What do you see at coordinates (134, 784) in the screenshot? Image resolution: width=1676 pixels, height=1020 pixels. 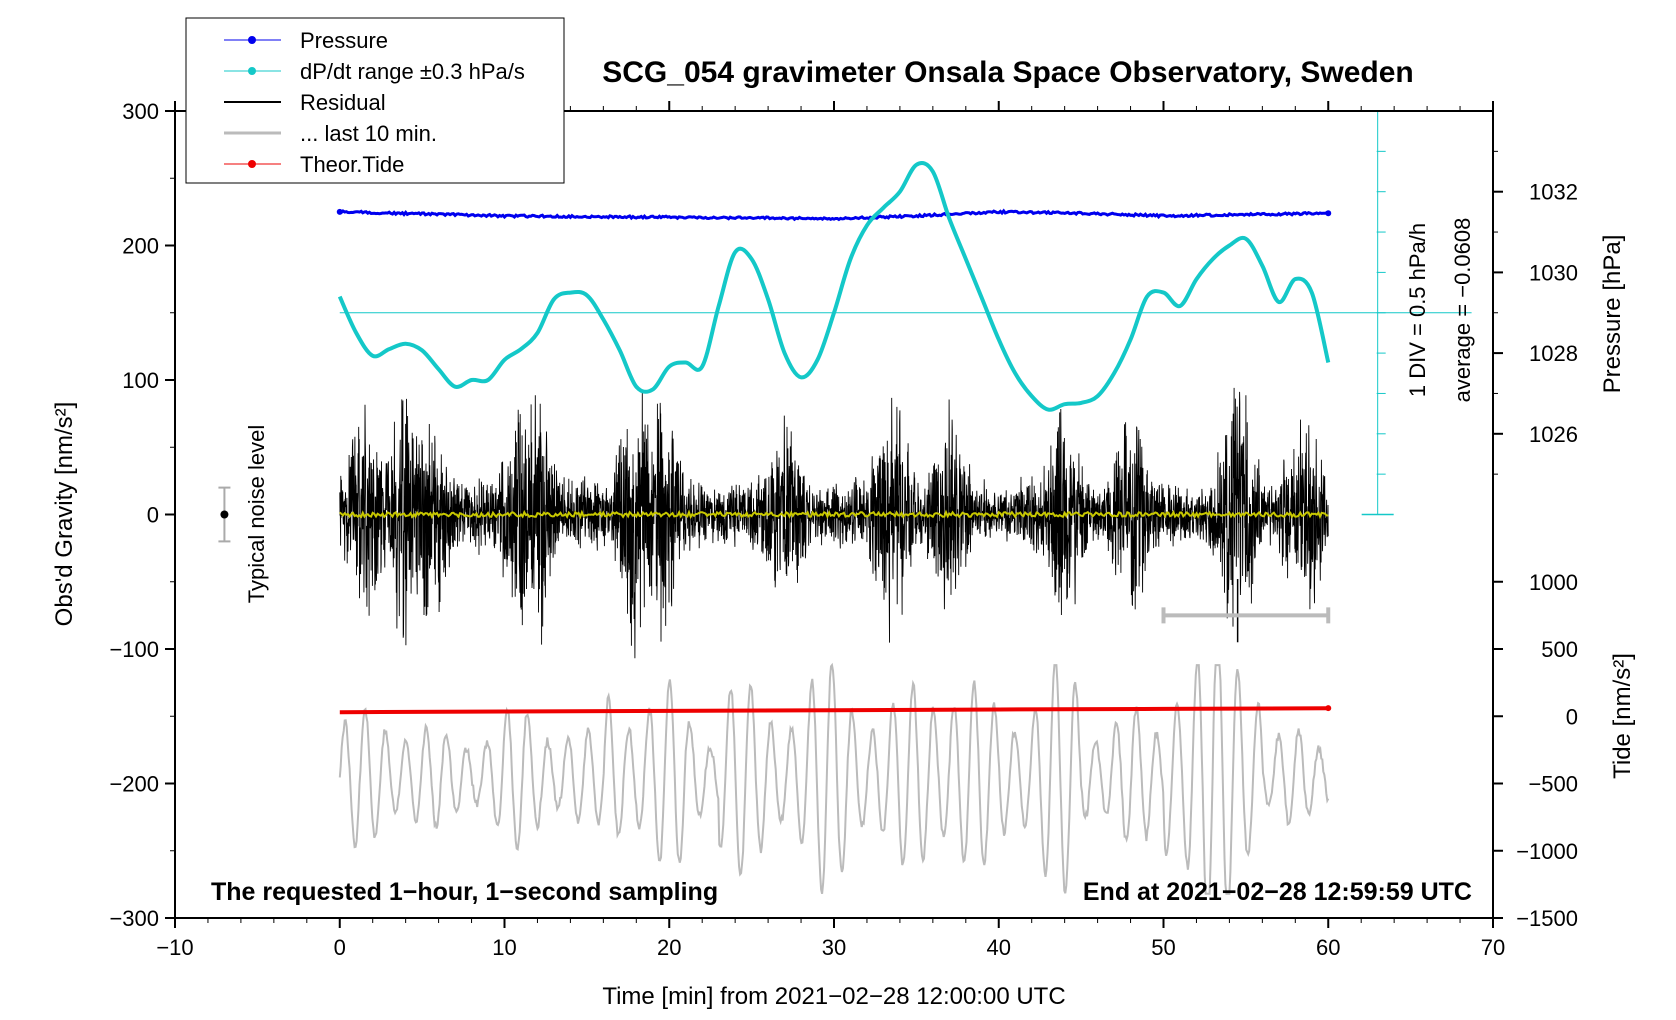 I see `y-tick-label: −200` at bounding box center [134, 784].